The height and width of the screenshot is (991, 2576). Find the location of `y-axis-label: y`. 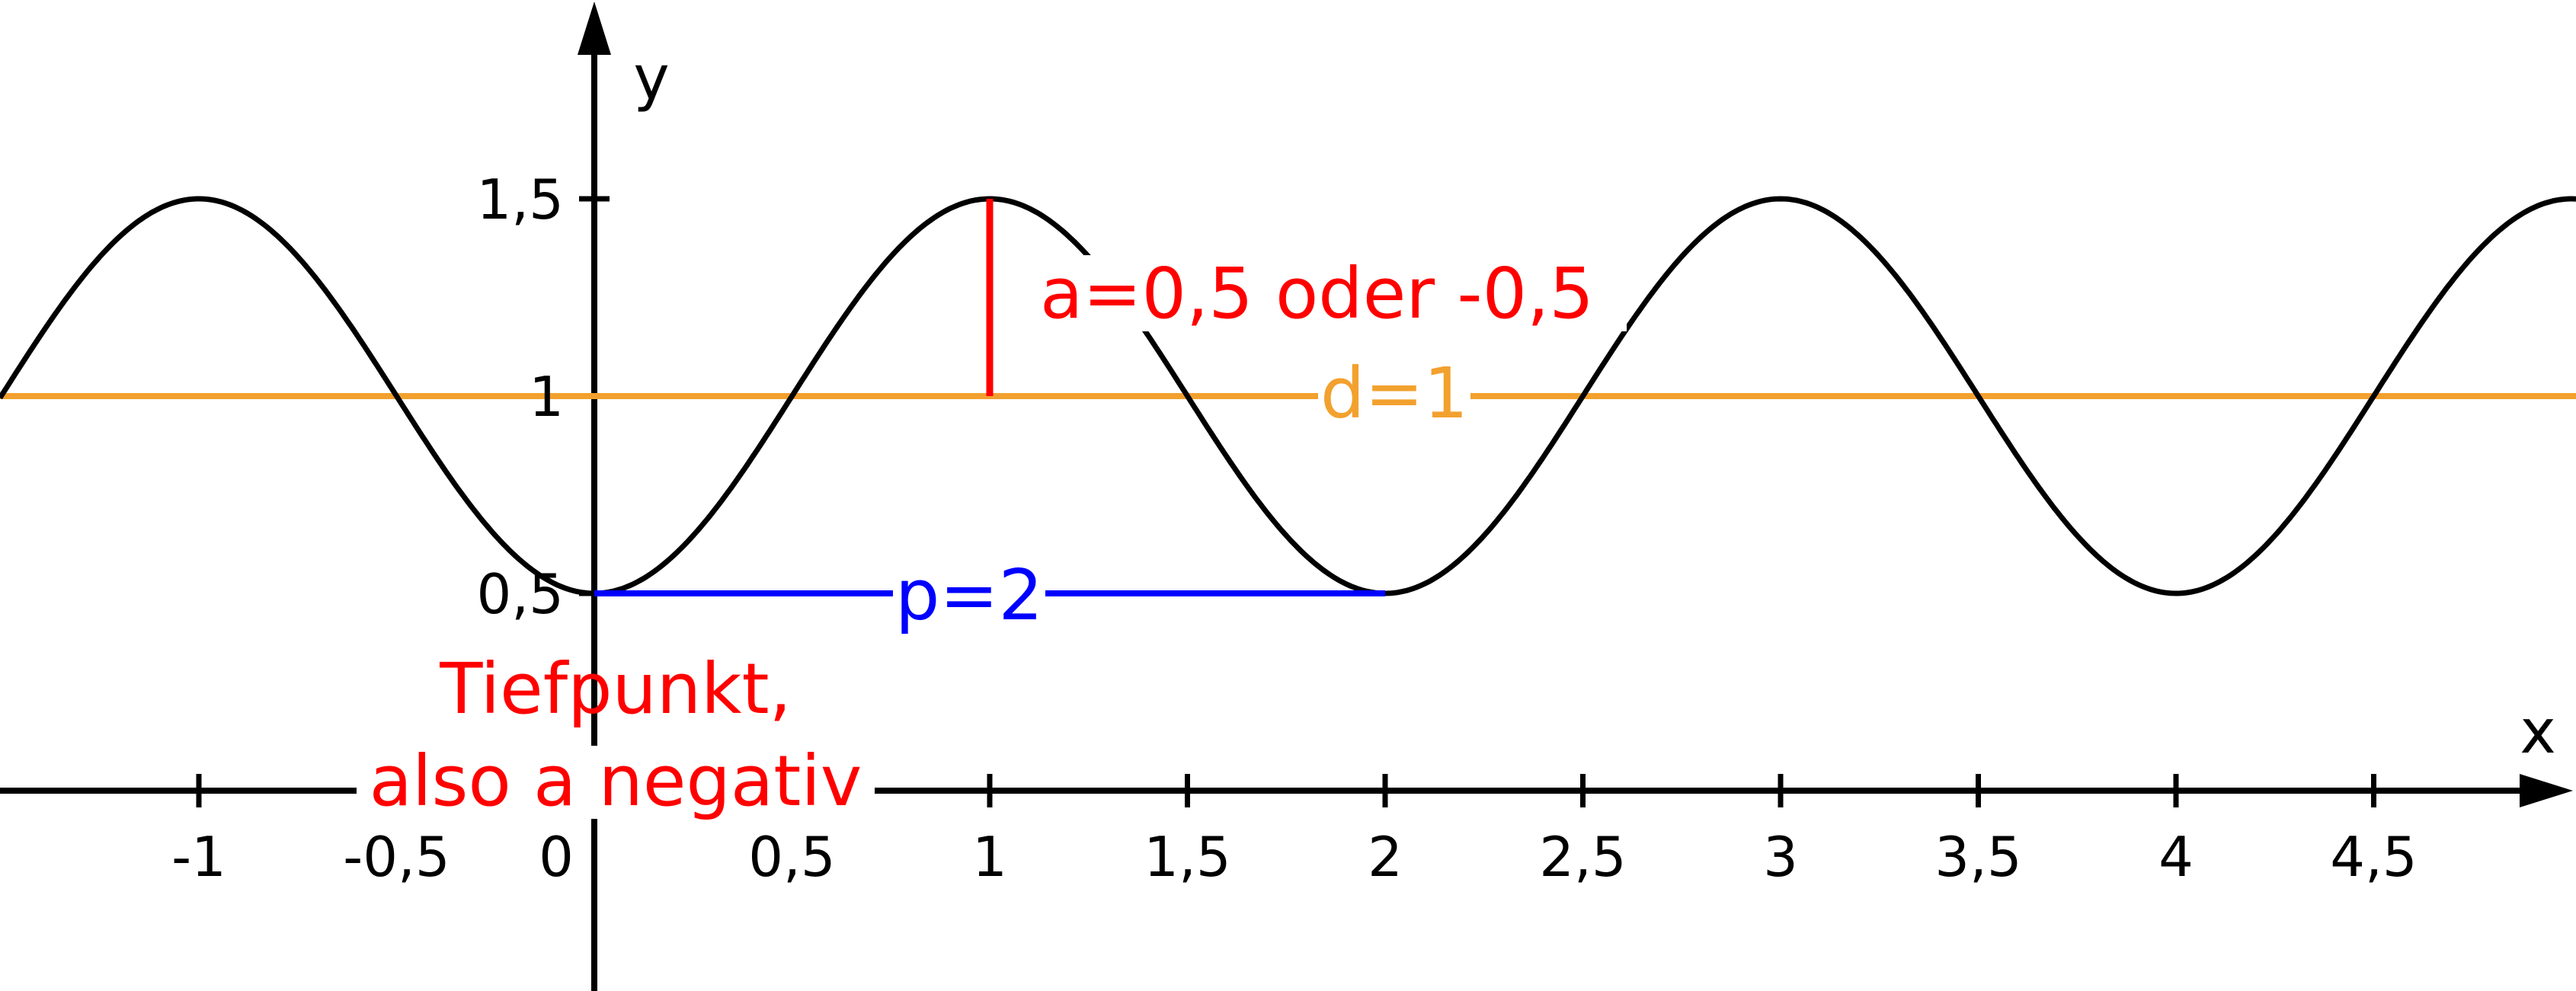

y-axis-label: y is located at coordinates (651, 78).